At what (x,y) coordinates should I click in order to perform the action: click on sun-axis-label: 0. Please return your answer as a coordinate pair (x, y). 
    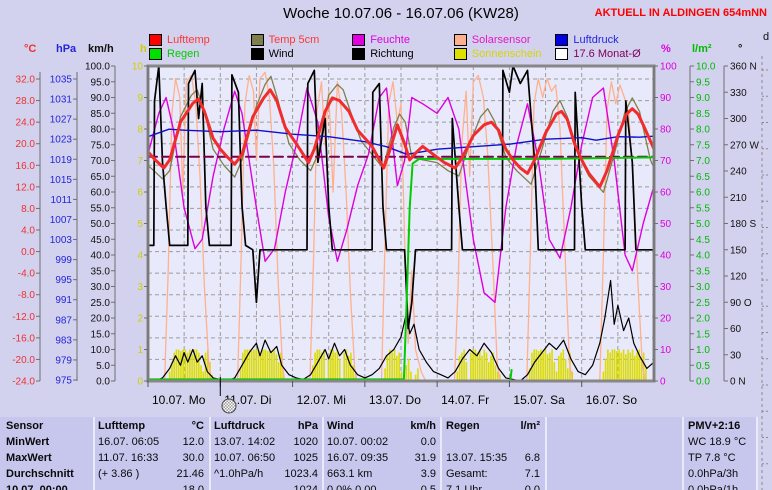
    Looking at the image, I should click on (140, 382).